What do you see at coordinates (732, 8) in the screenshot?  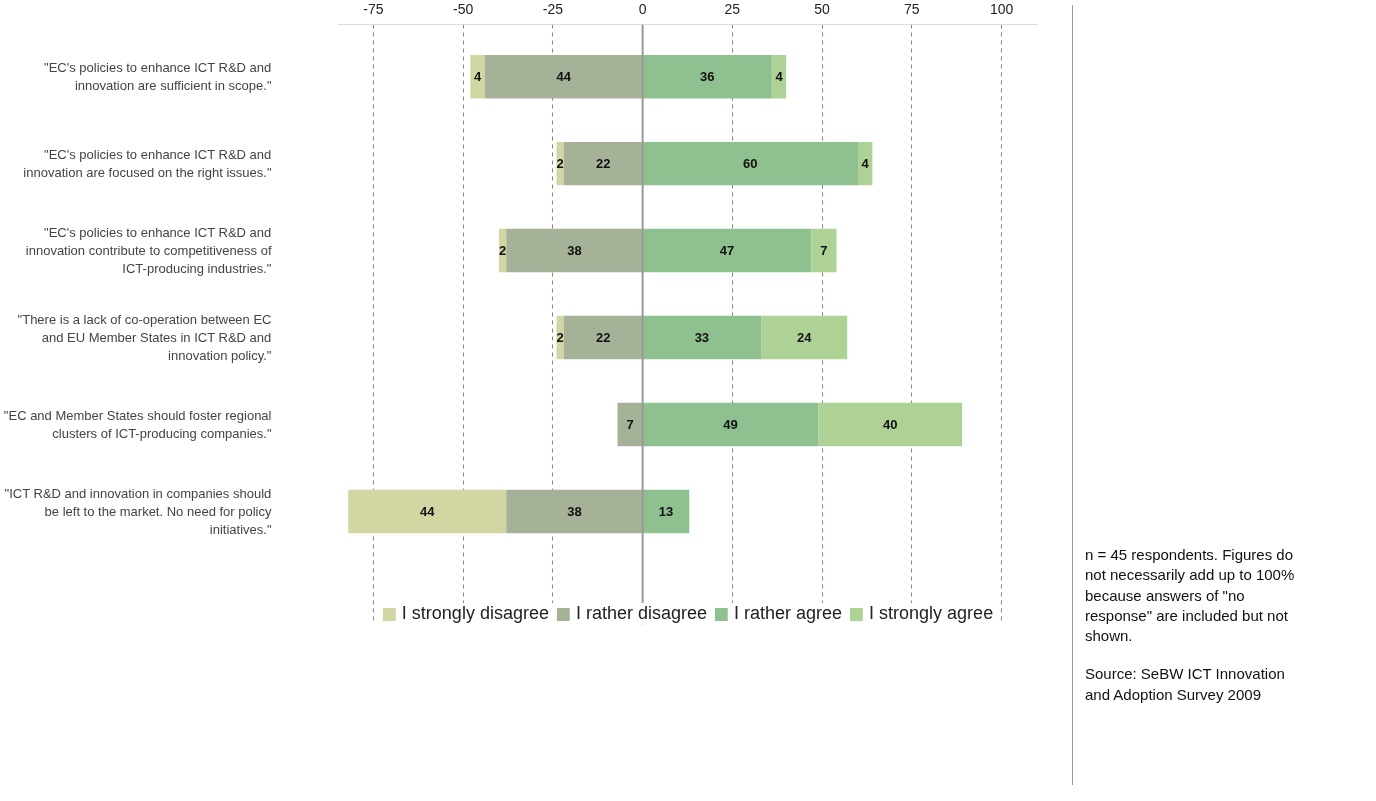 I see `x-tick-label: 25` at bounding box center [732, 8].